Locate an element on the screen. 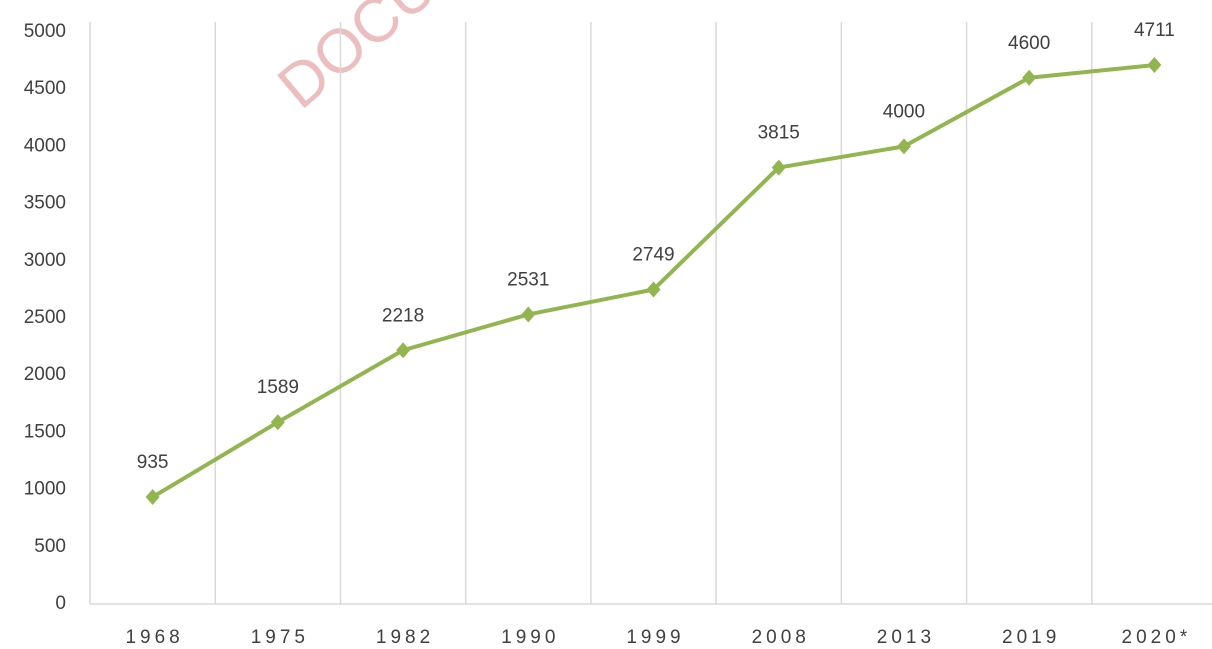 This screenshot has height=649, width=1212. y-tick-label: 1000 is located at coordinates (45, 489).